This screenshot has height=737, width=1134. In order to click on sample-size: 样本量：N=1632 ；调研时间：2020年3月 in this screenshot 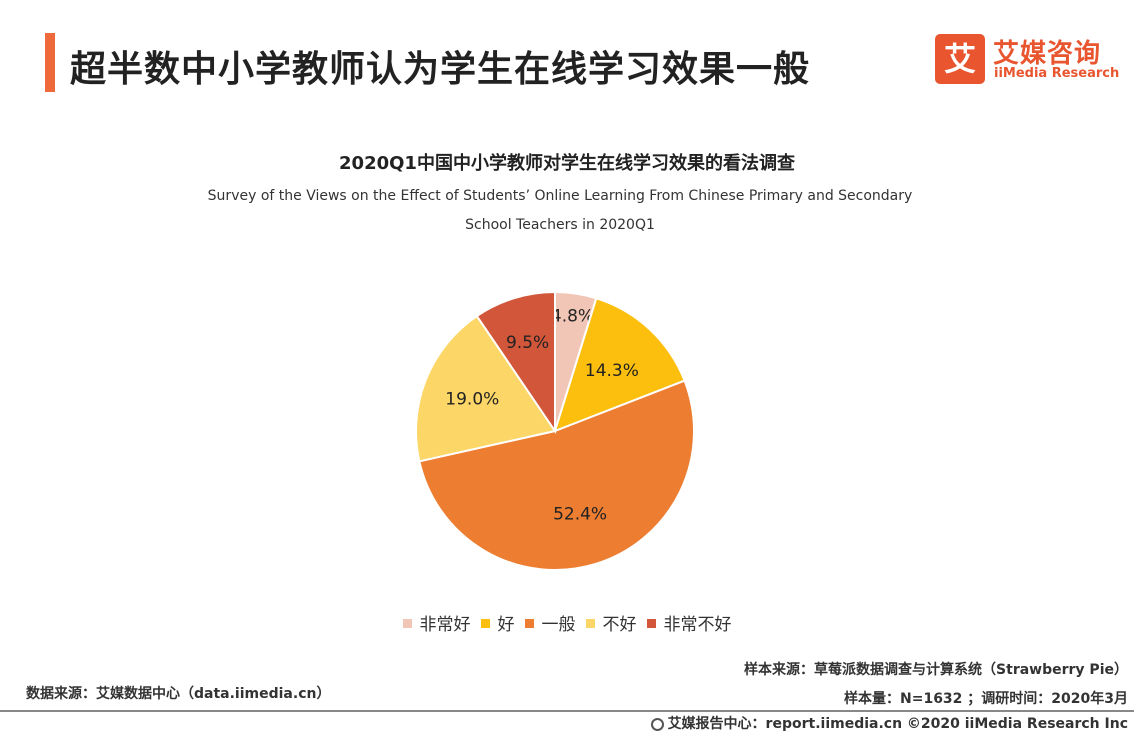, I will do `click(986, 699)`.